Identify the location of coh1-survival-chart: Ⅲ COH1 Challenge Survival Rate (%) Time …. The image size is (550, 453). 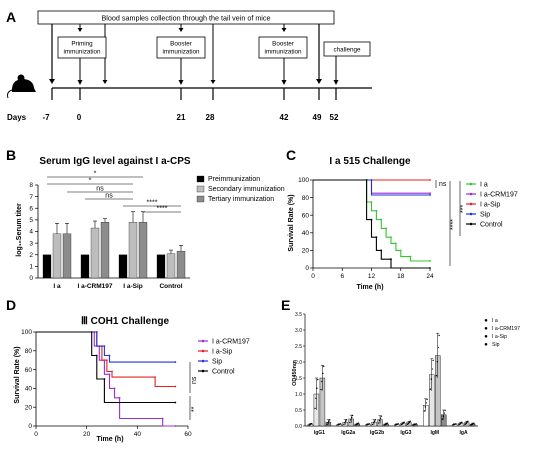
(132, 379).